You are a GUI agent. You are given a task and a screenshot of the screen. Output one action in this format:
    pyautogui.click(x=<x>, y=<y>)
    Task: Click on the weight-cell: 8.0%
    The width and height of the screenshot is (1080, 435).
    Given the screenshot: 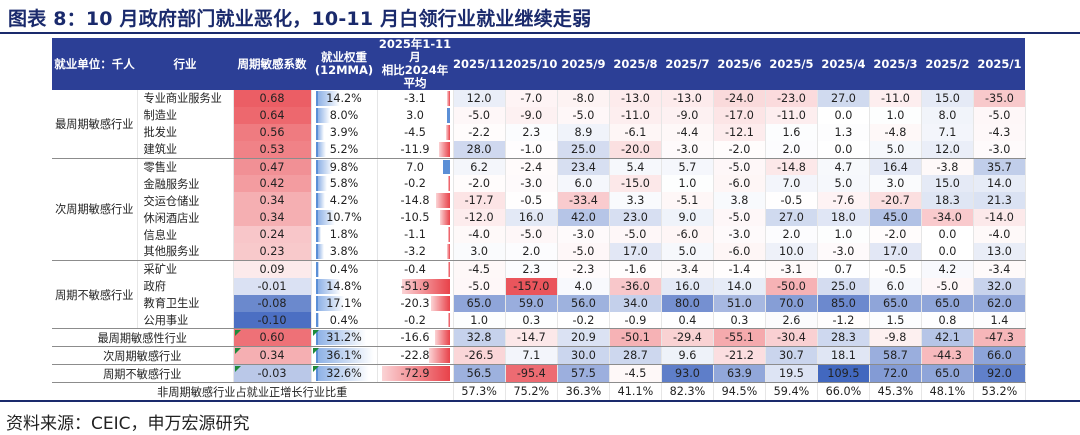 What is the action you would take?
    pyautogui.click(x=344, y=115)
    